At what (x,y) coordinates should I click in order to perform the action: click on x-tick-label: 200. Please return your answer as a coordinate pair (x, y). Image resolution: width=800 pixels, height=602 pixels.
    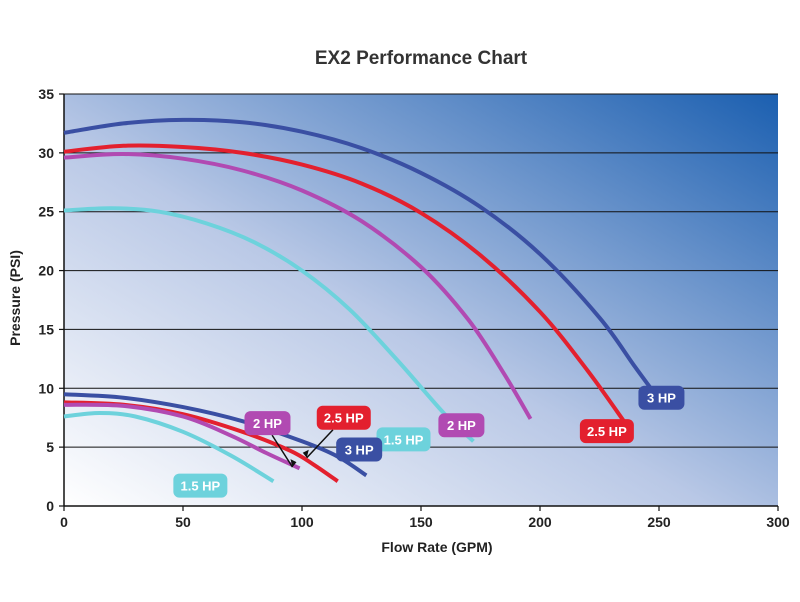
    Looking at the image, I should click on (540, 522).